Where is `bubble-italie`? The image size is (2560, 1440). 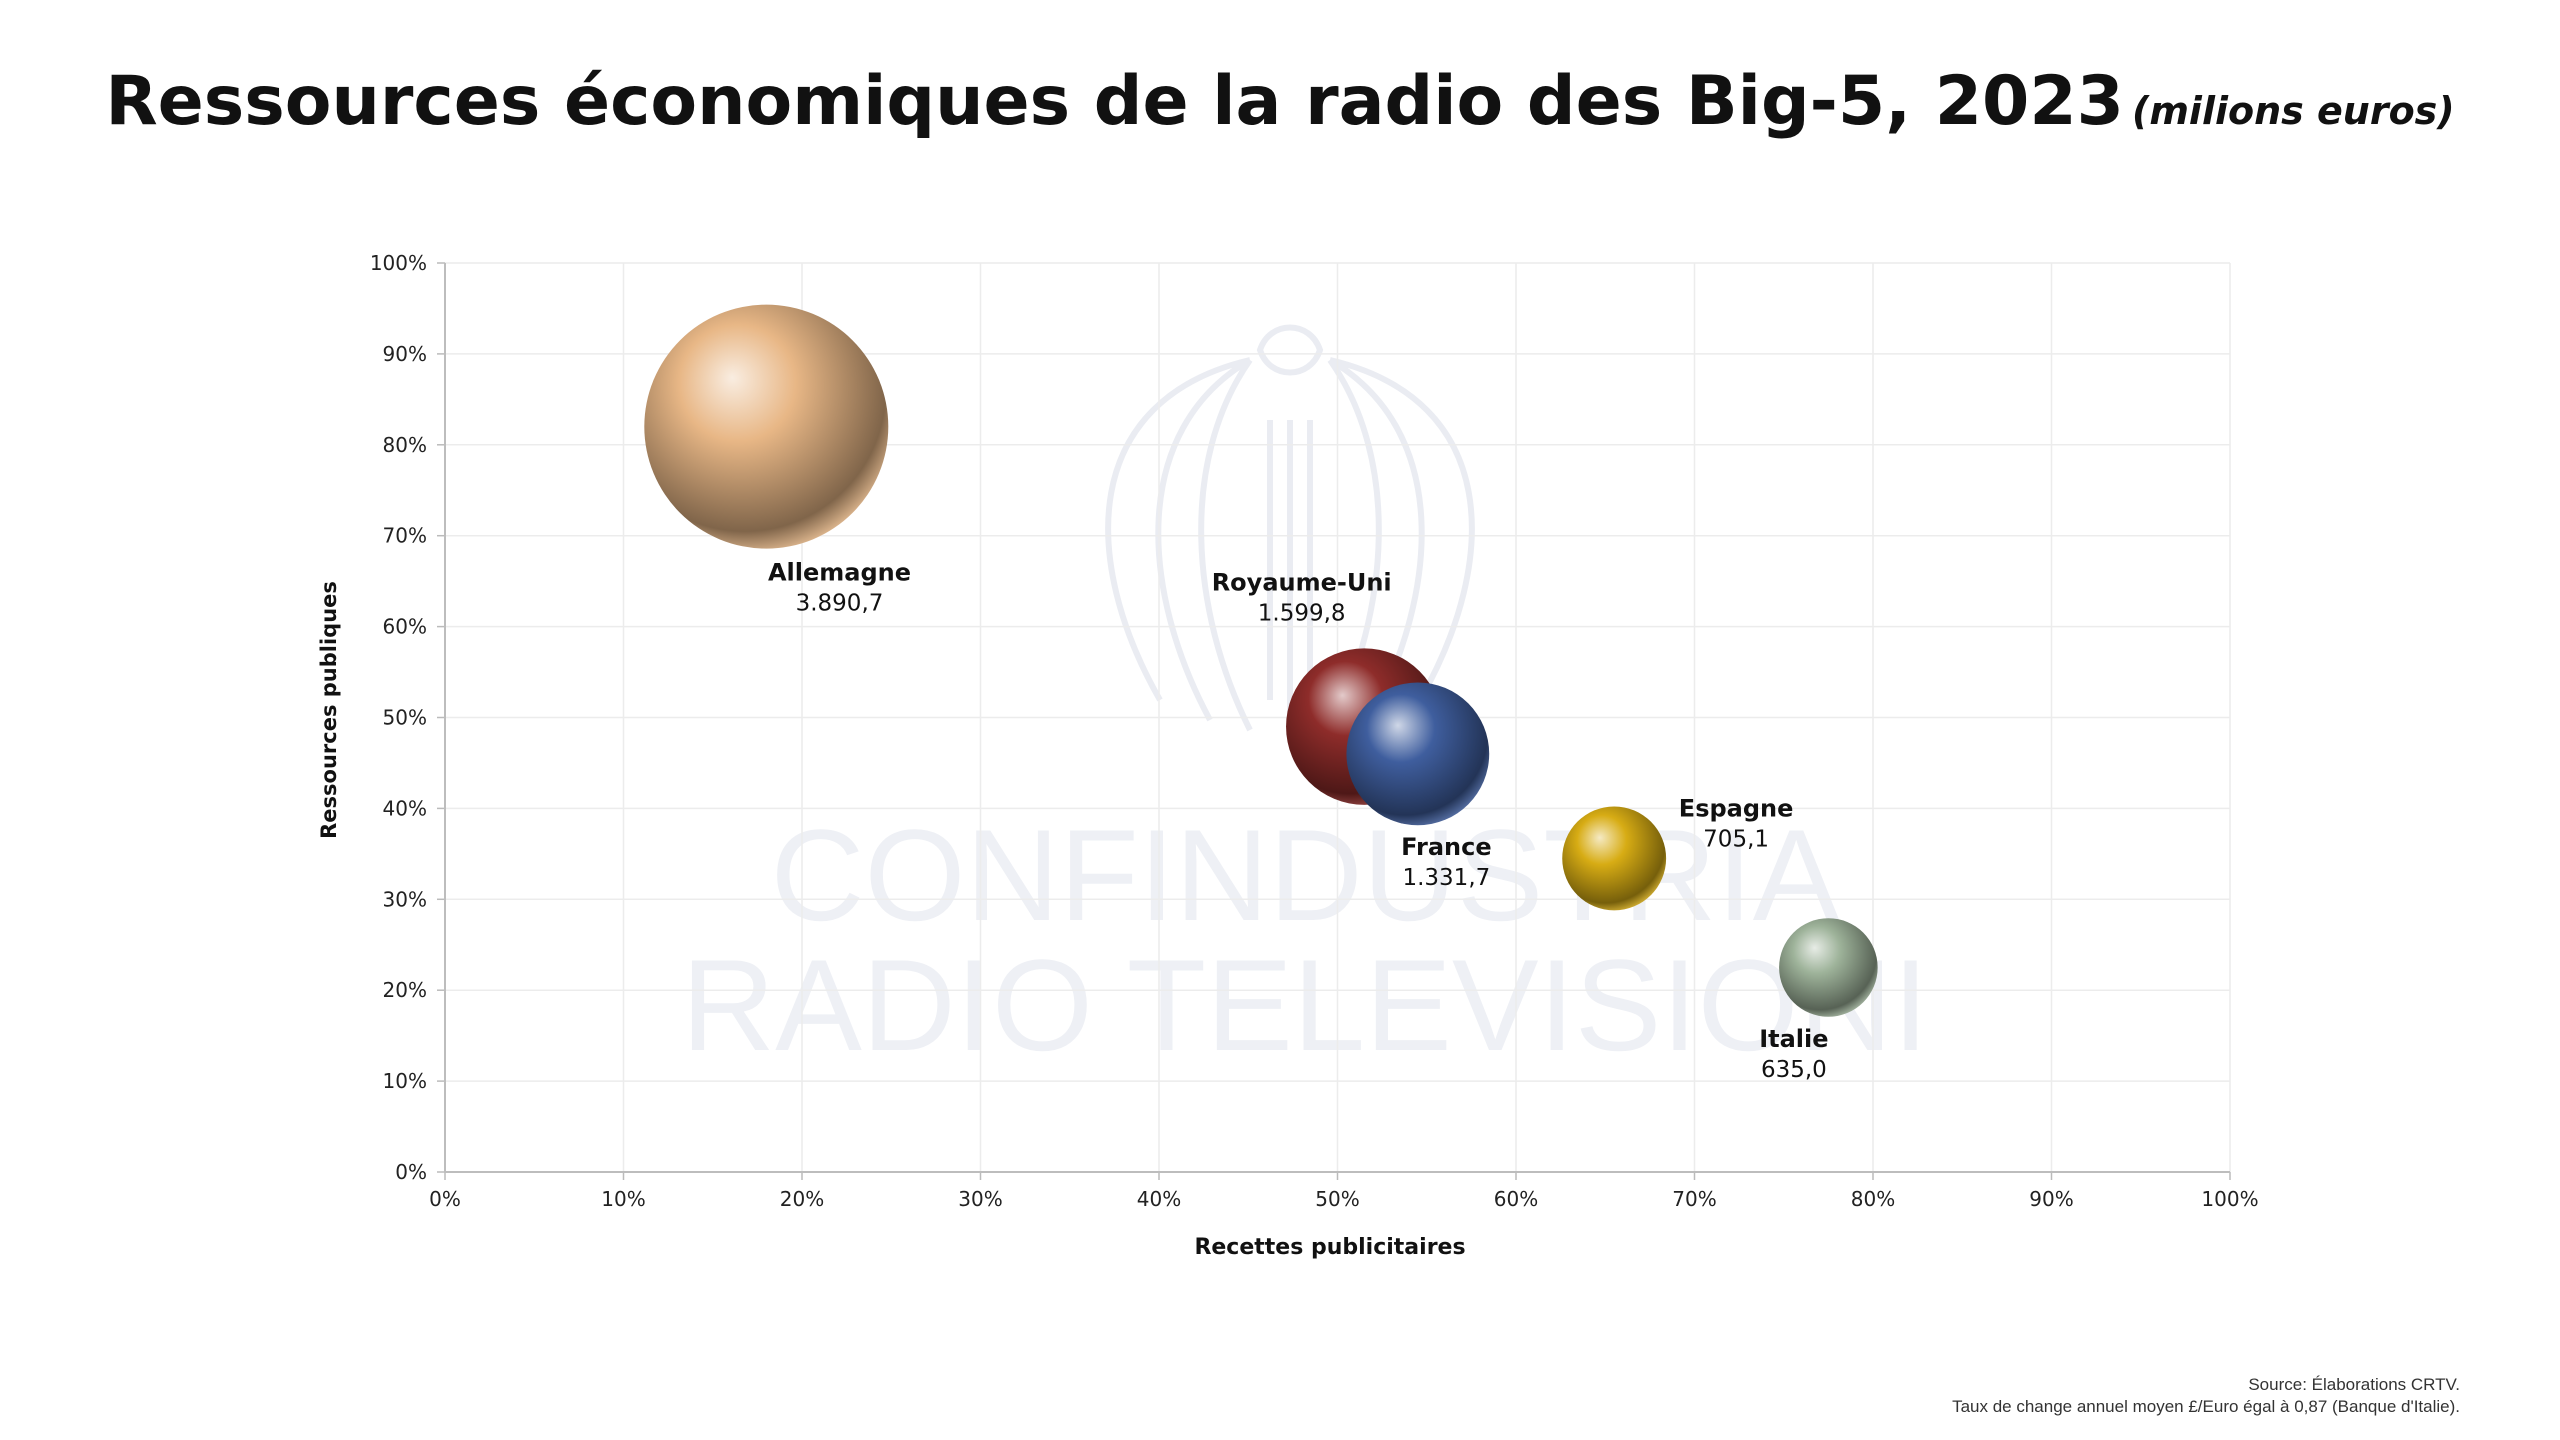 bubble-italie is located at coordinates (1828, 967).